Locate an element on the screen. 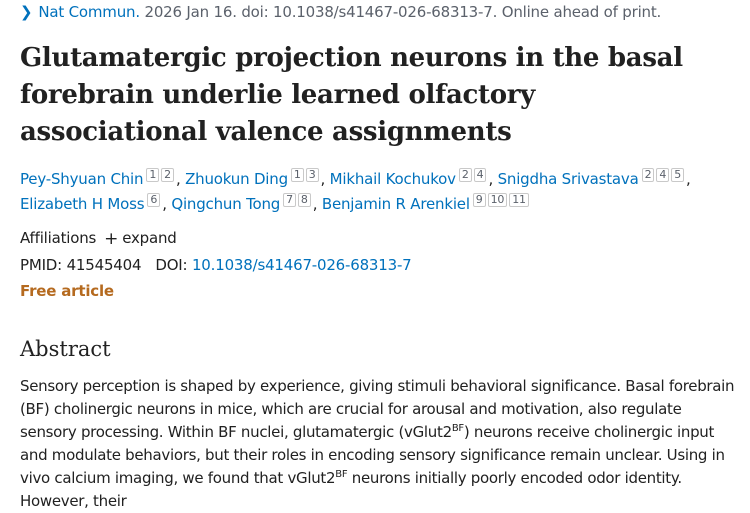  author-affiliation-refs: 9 10 11 is located at coordinates (501, 200).